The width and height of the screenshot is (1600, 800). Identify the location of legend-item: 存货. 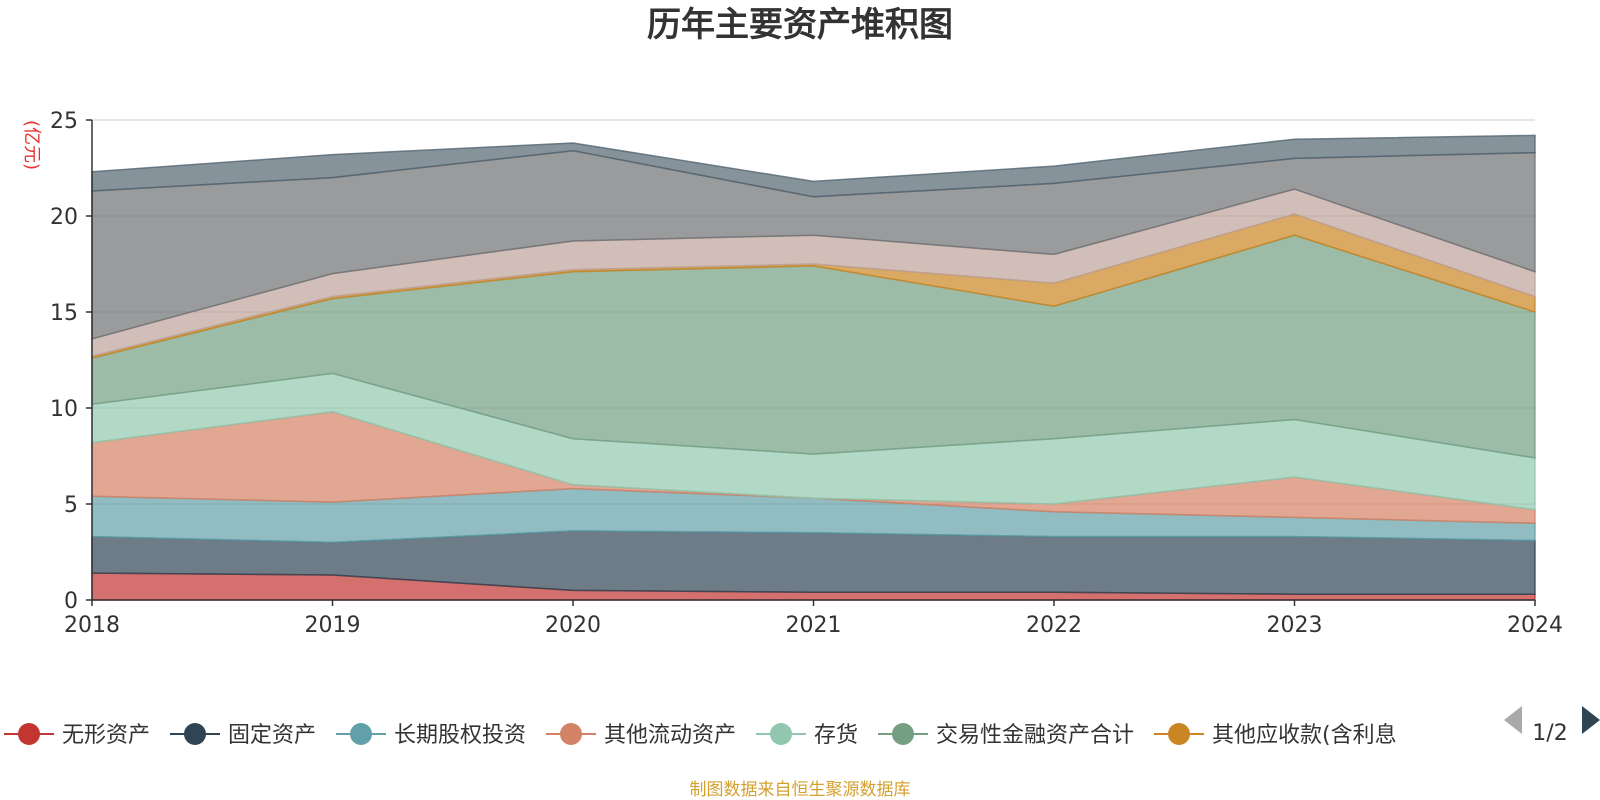
(807, 735).